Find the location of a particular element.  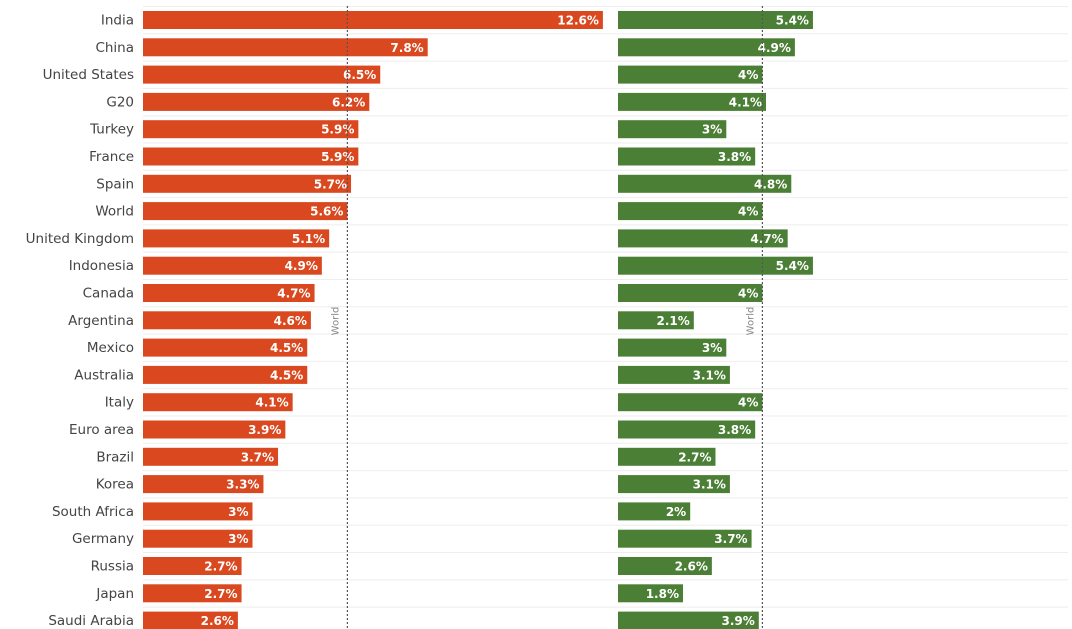

value-label-argentina: 2.1% is located at coordinates (673, 321).